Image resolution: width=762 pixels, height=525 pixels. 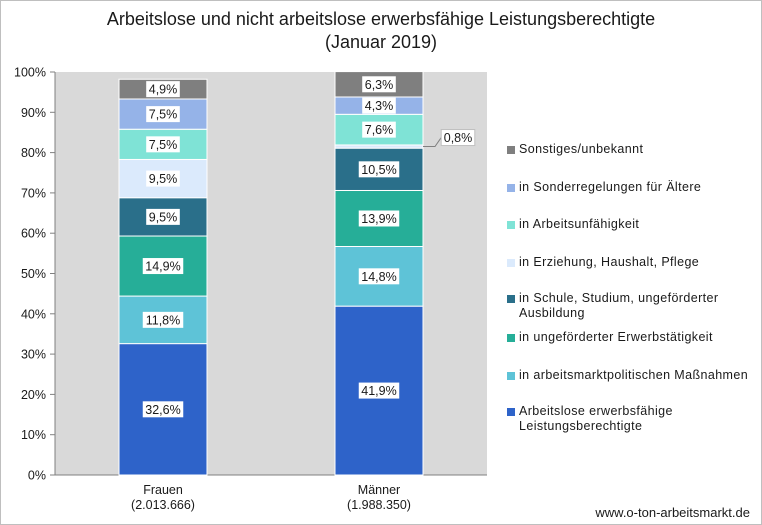 I want to click on data-label: 32,6%, so click(x=162, y=410).